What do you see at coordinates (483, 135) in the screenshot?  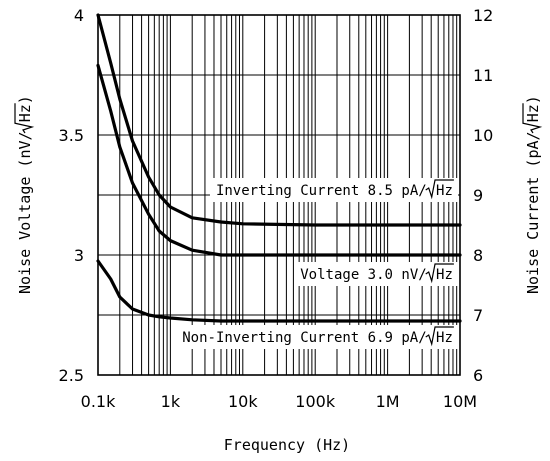 I see `right-y-tick-label: 10` at bounding box center [483, 135].